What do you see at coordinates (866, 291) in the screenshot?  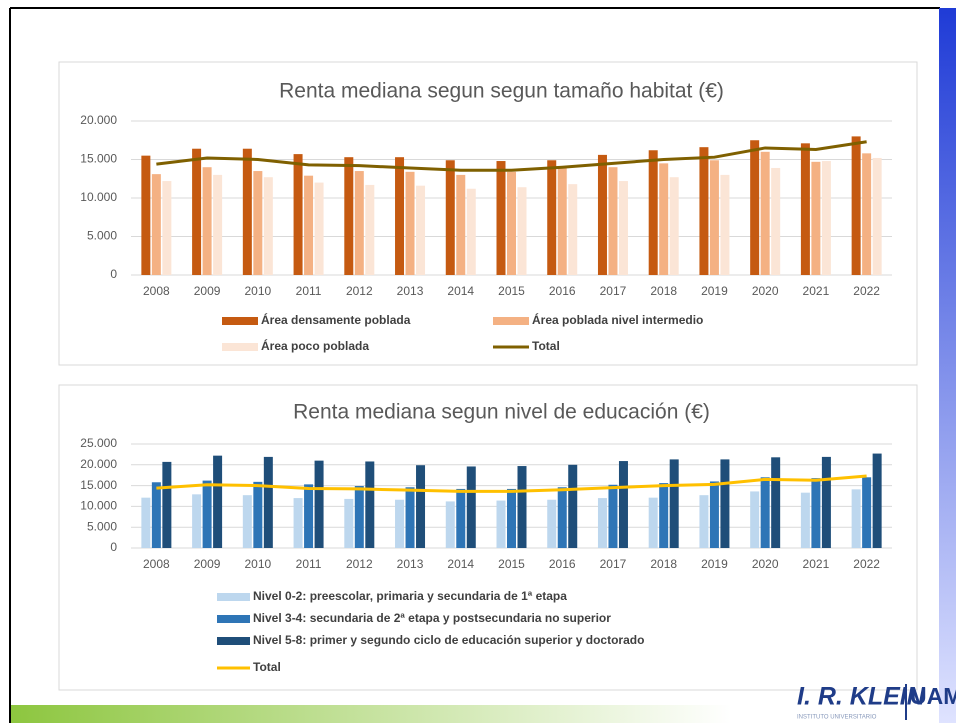 I see `x-tick-label: 2022` at bounding box center [866, 291].